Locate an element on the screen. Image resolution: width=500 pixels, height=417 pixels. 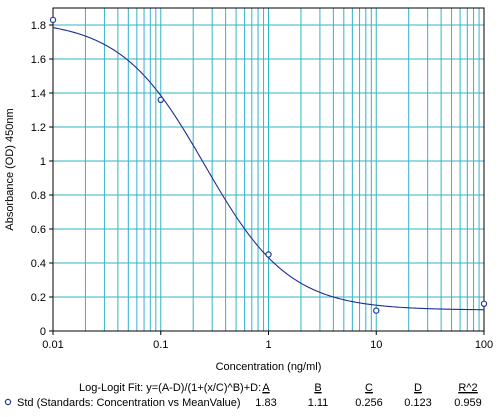
fit-param-value-d: 0.123 is located at coordinates (418, 403).